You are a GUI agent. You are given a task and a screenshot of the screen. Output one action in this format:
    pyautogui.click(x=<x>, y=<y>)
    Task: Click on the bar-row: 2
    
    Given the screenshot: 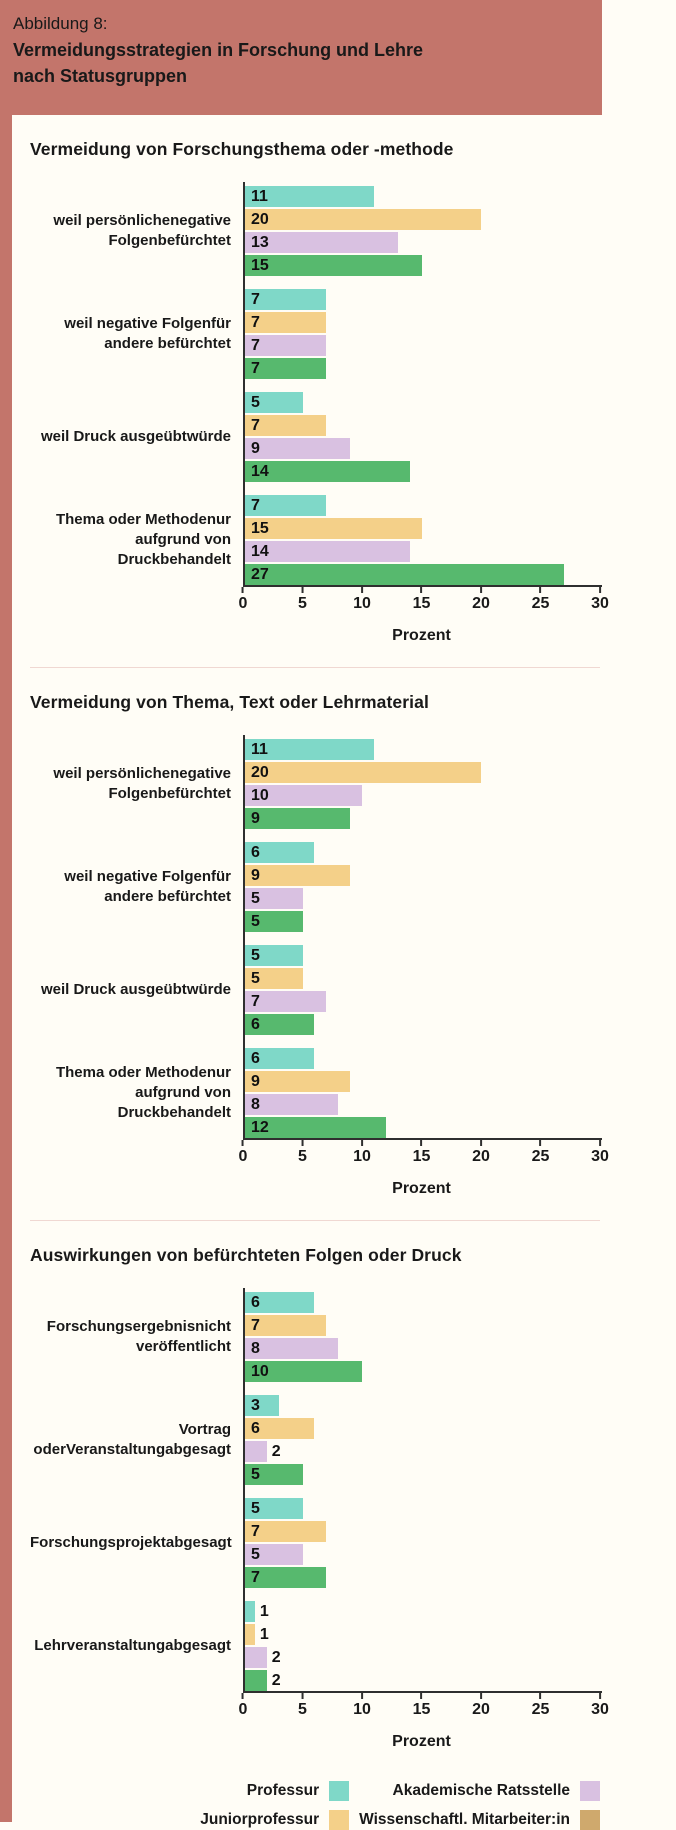 What is the action you would take?
    pyautogui.click(x=421, y=1657)
    